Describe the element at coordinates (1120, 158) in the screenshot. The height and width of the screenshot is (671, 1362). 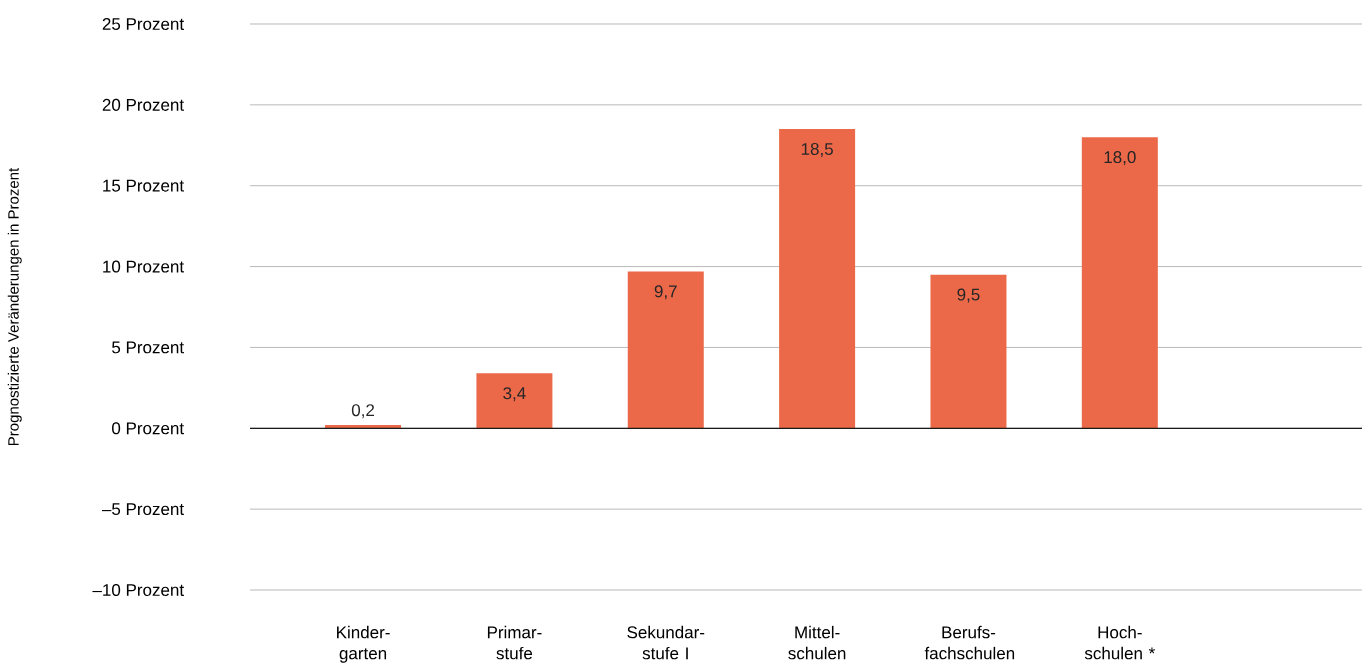
I see `data-label: 18,0` at that location.